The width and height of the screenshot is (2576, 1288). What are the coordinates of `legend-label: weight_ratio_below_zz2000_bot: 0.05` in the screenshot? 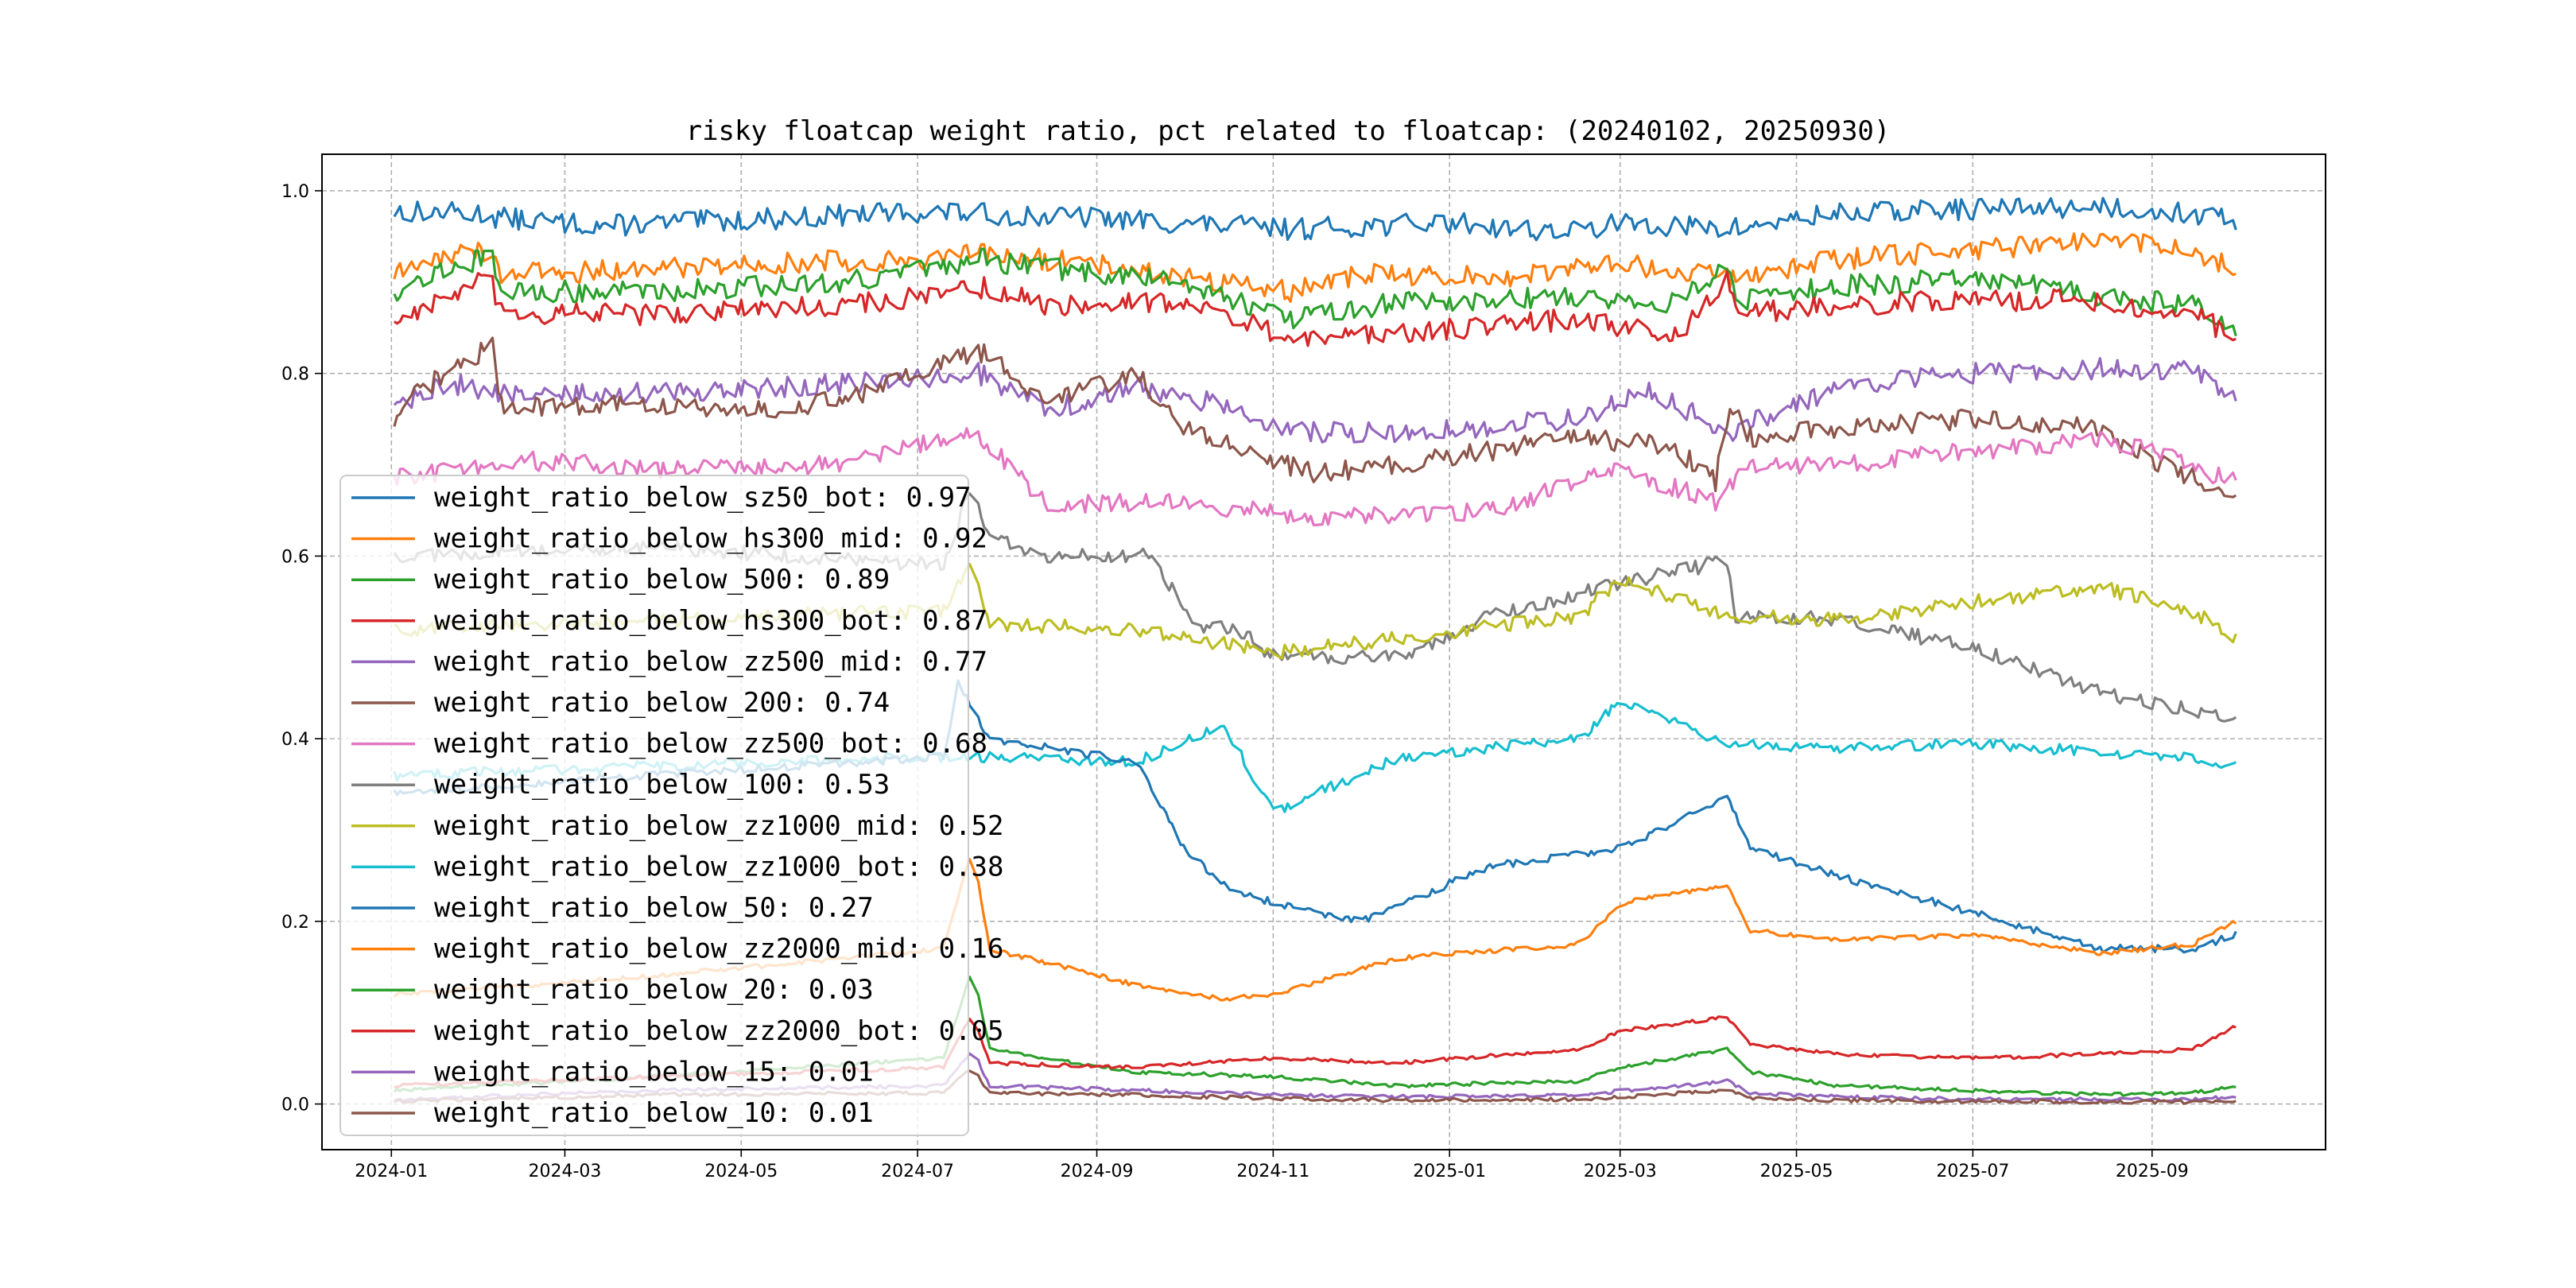 It's located at (719, 1031).